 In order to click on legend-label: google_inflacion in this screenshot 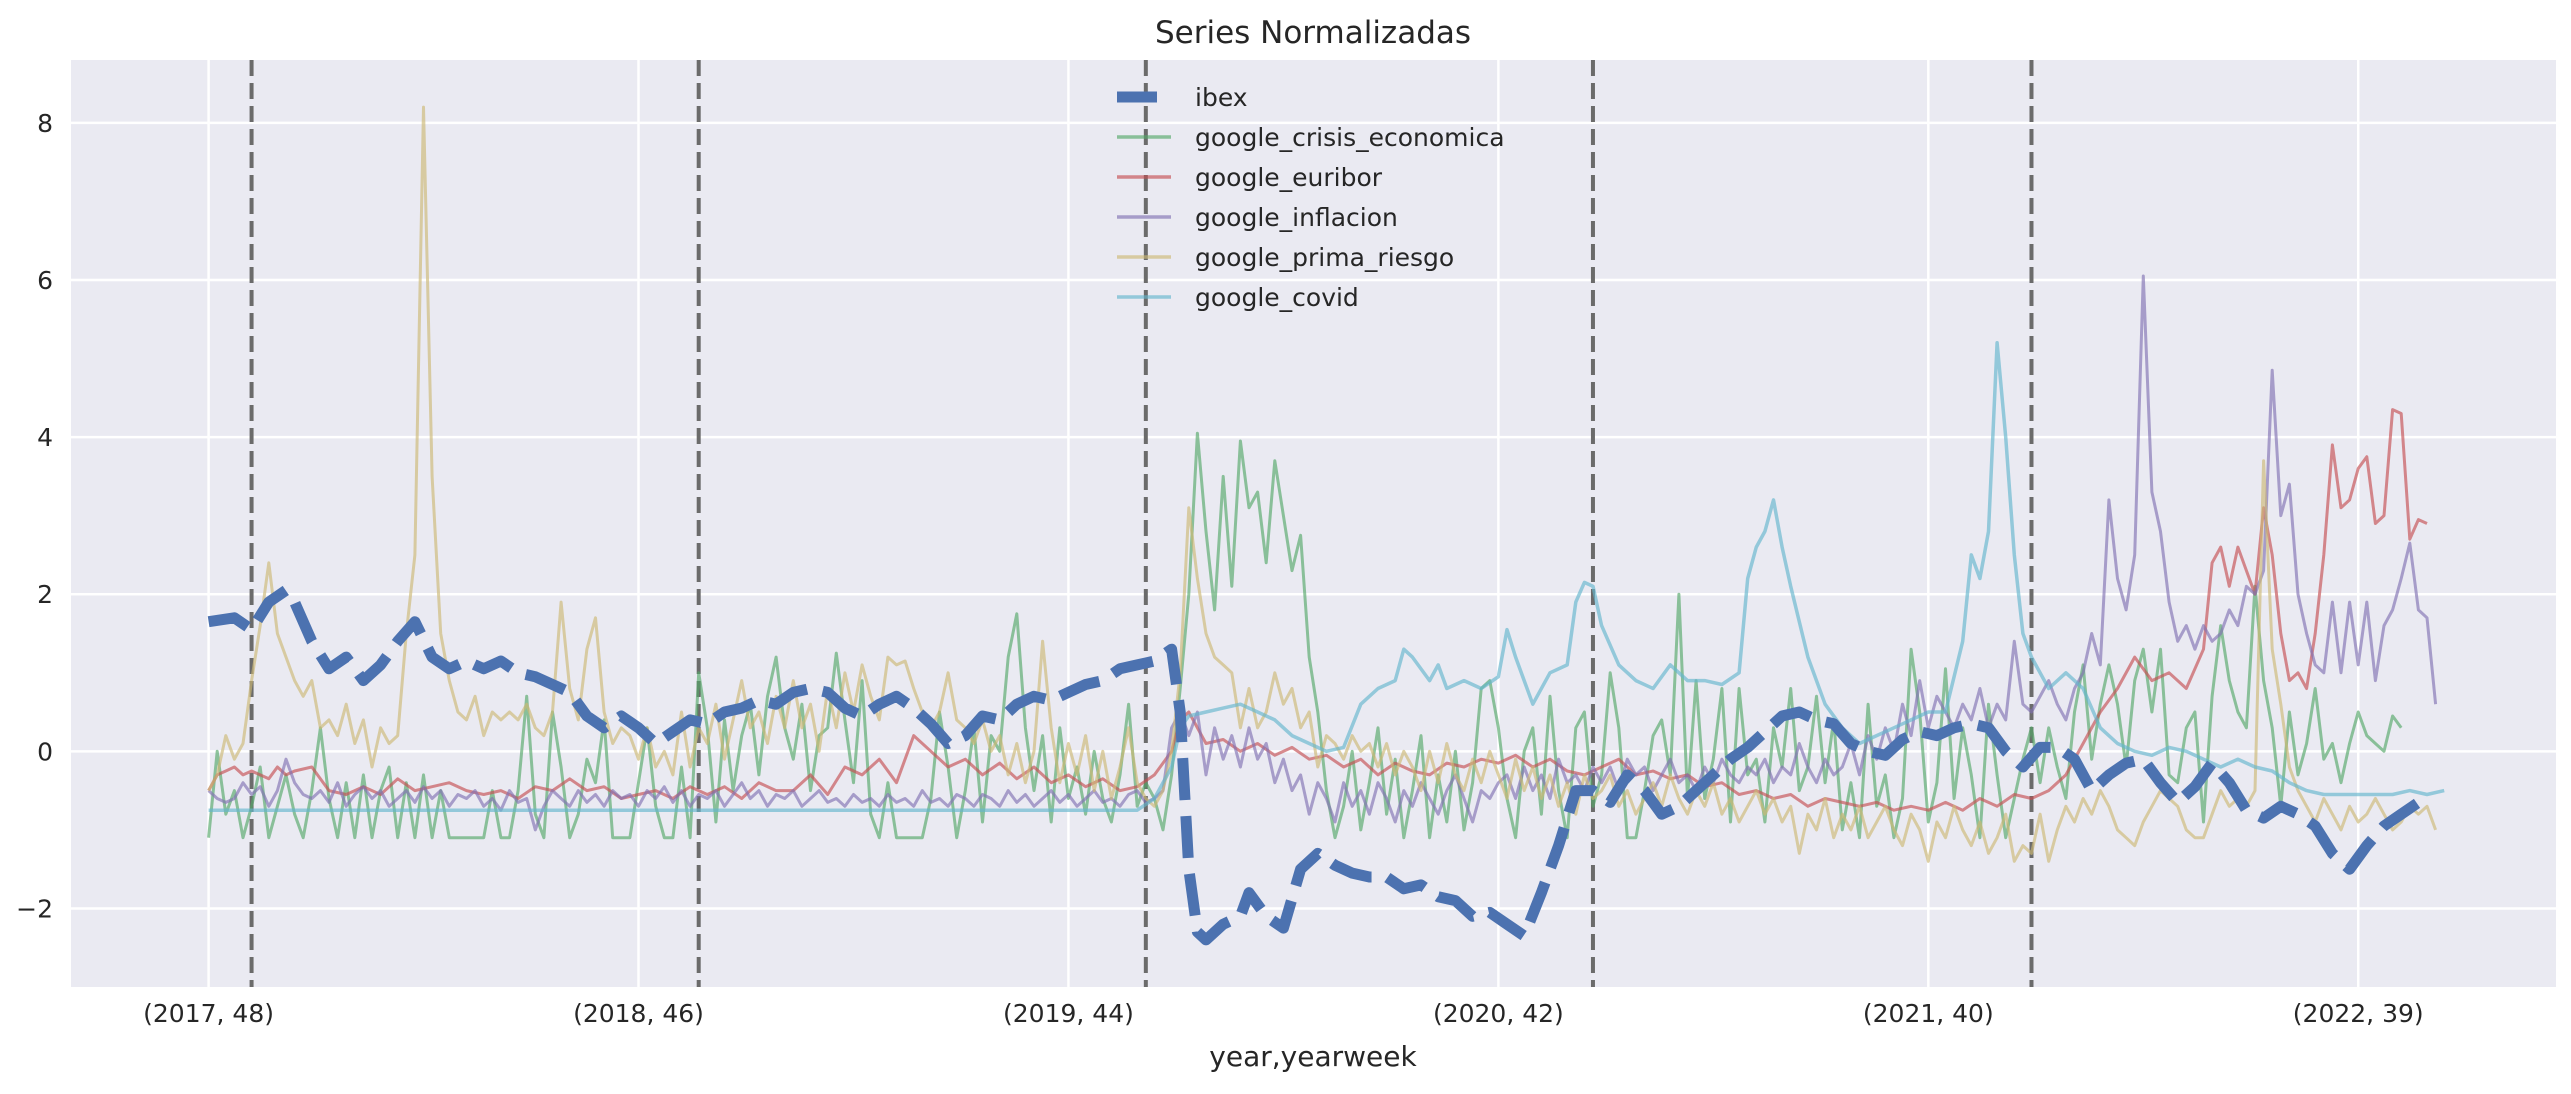, I will do `click(1296, 217)`.